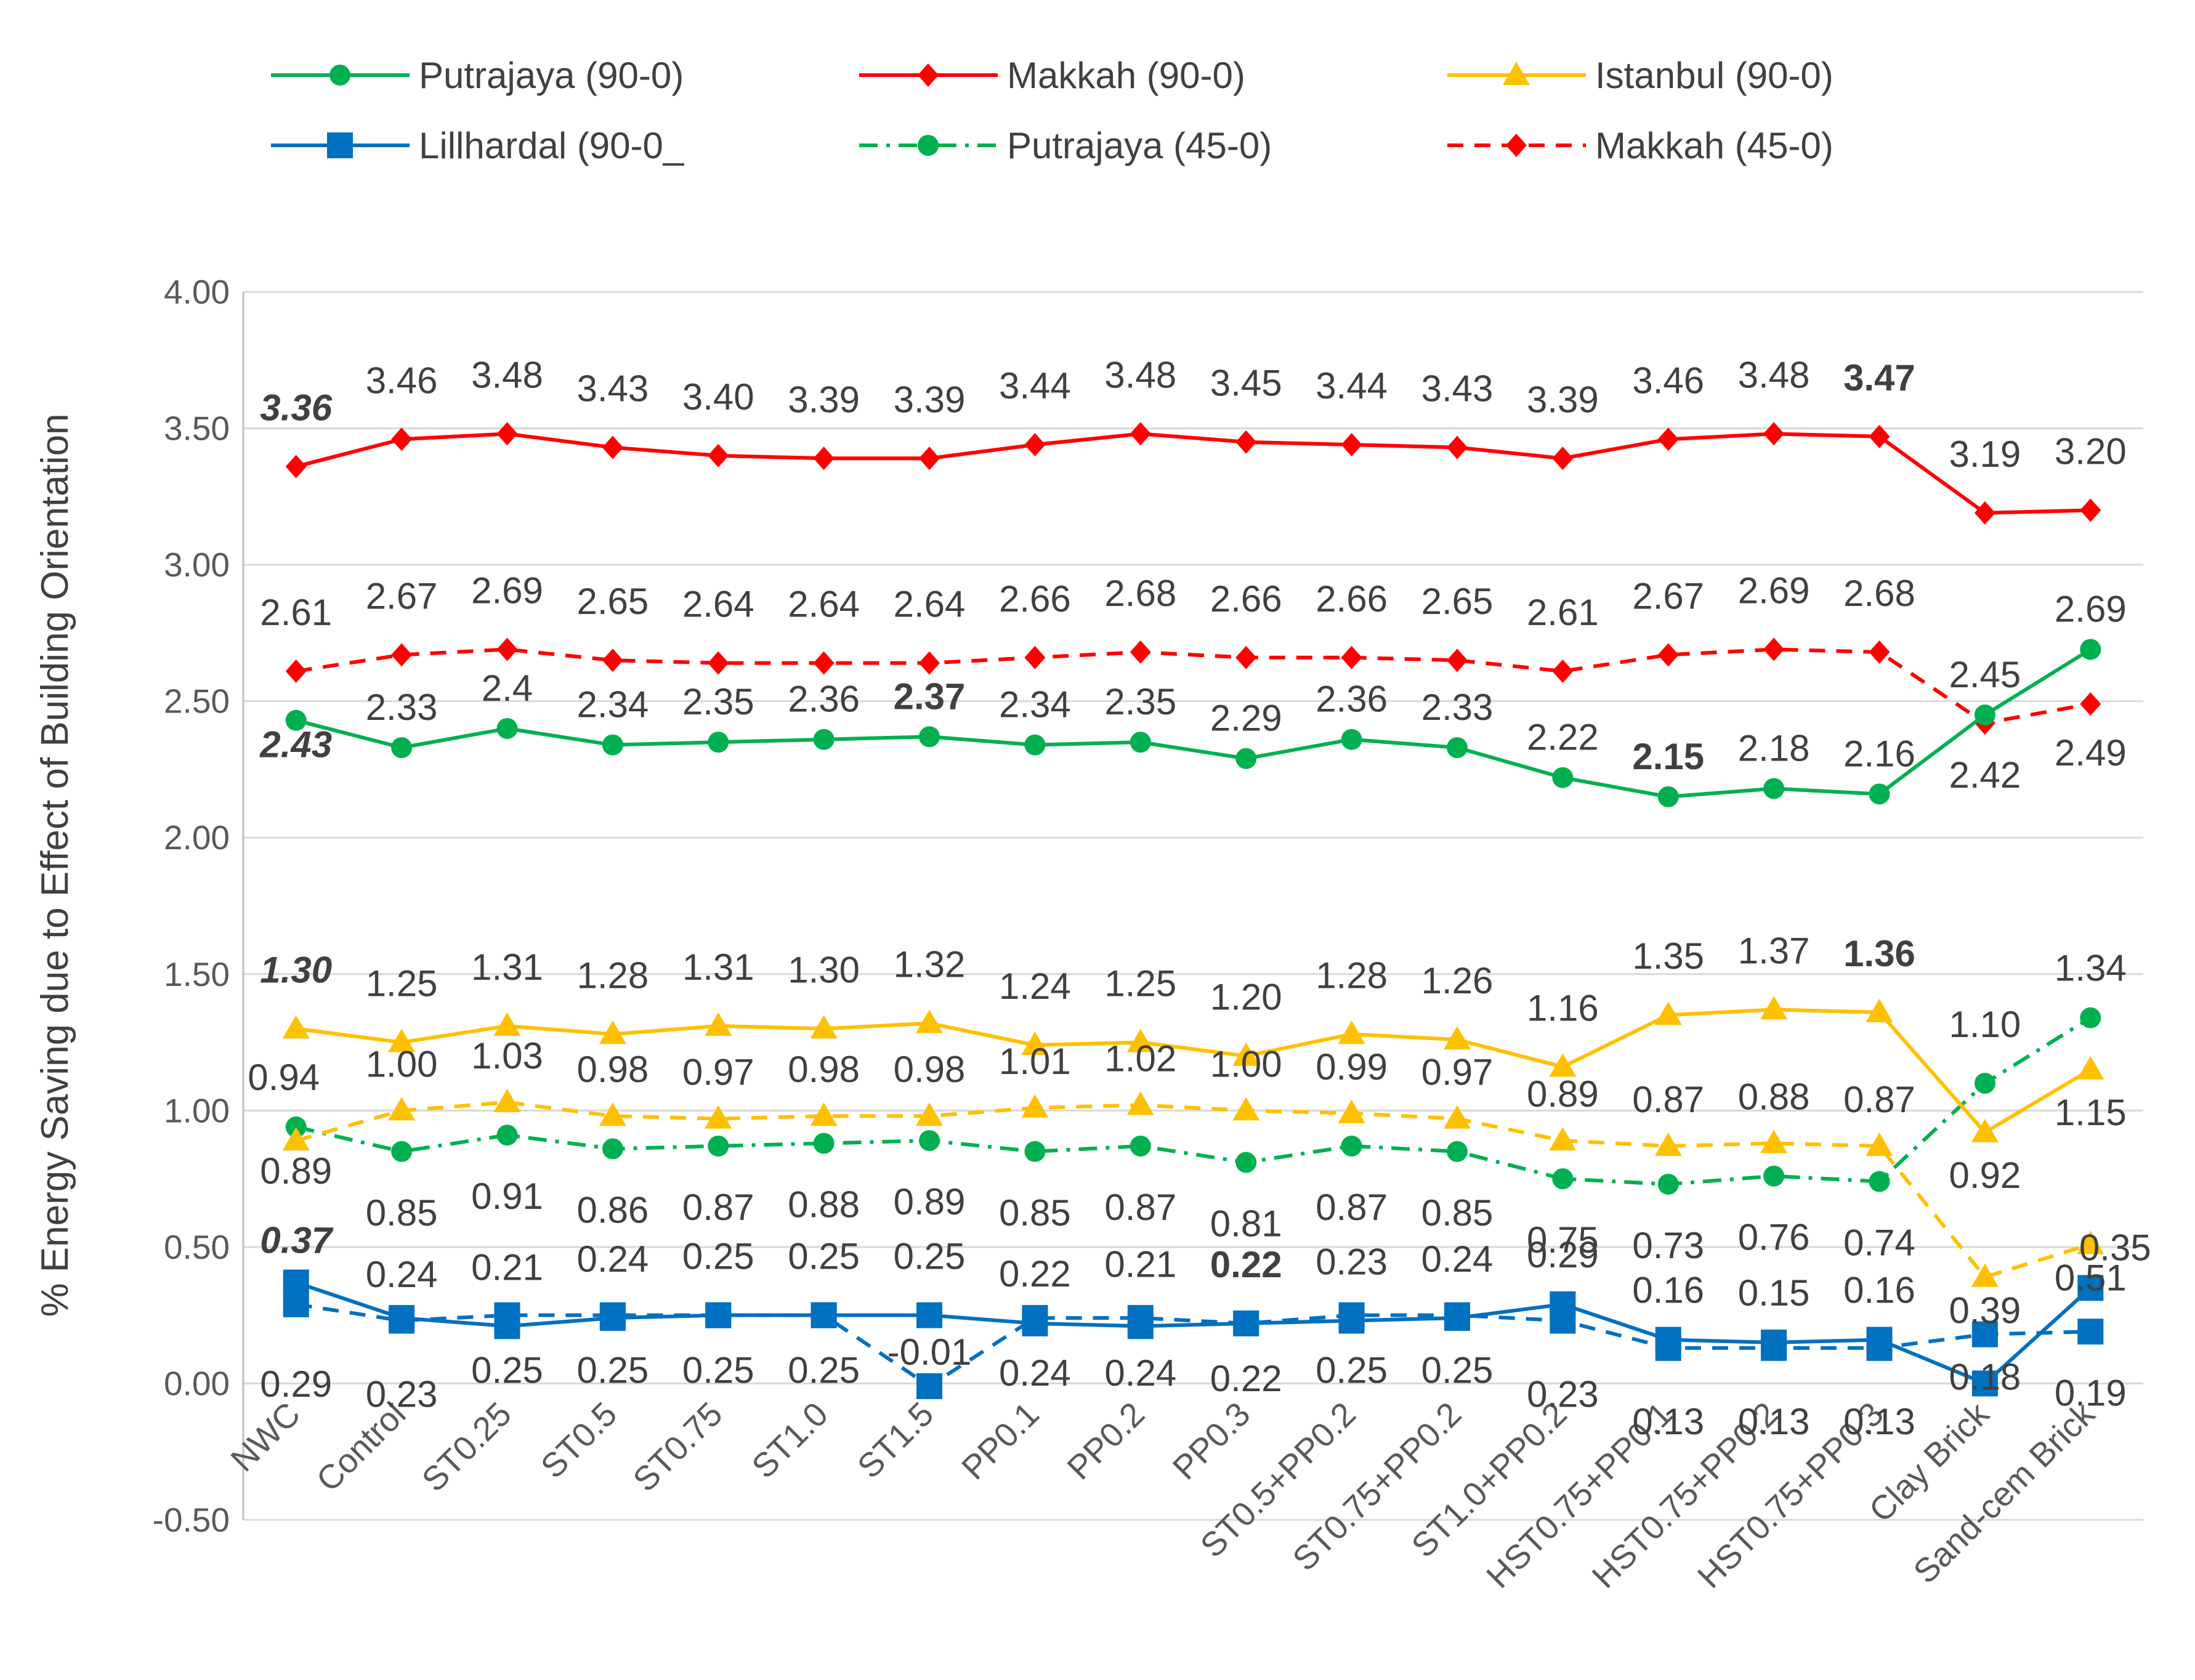  Describe the element at coordinates (1352, 699) in the screenshot. I see `data-label: 2.36` at that location.